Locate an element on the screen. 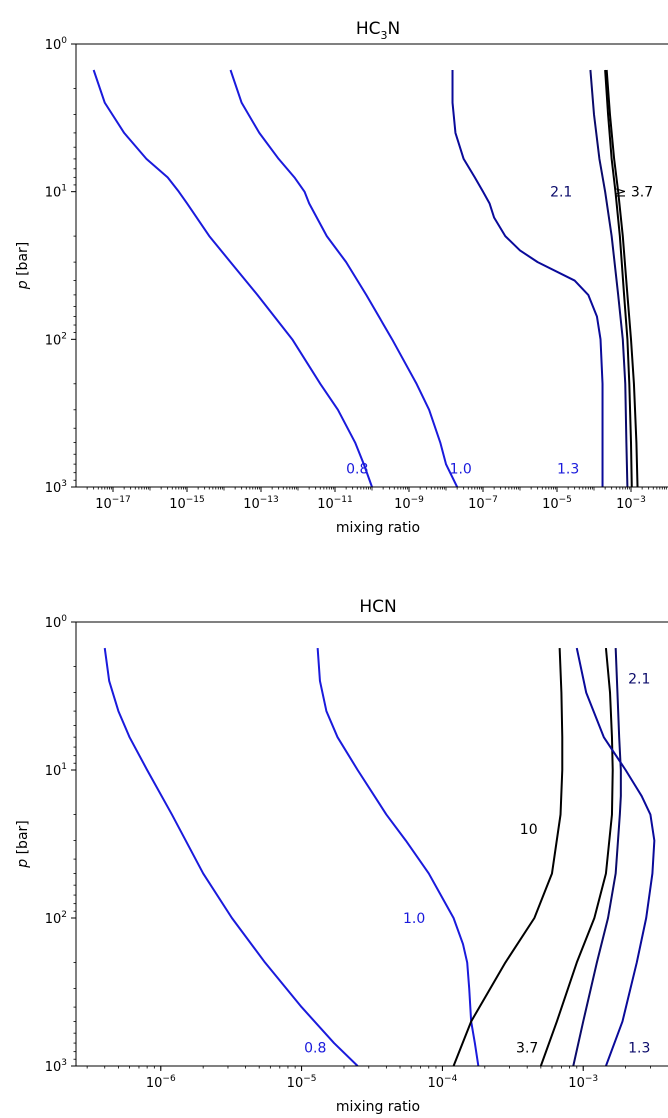 This screenshot has height=1118, width=668. x-tick-label: 10⁻¹³ is located at coordinates (261, 503).